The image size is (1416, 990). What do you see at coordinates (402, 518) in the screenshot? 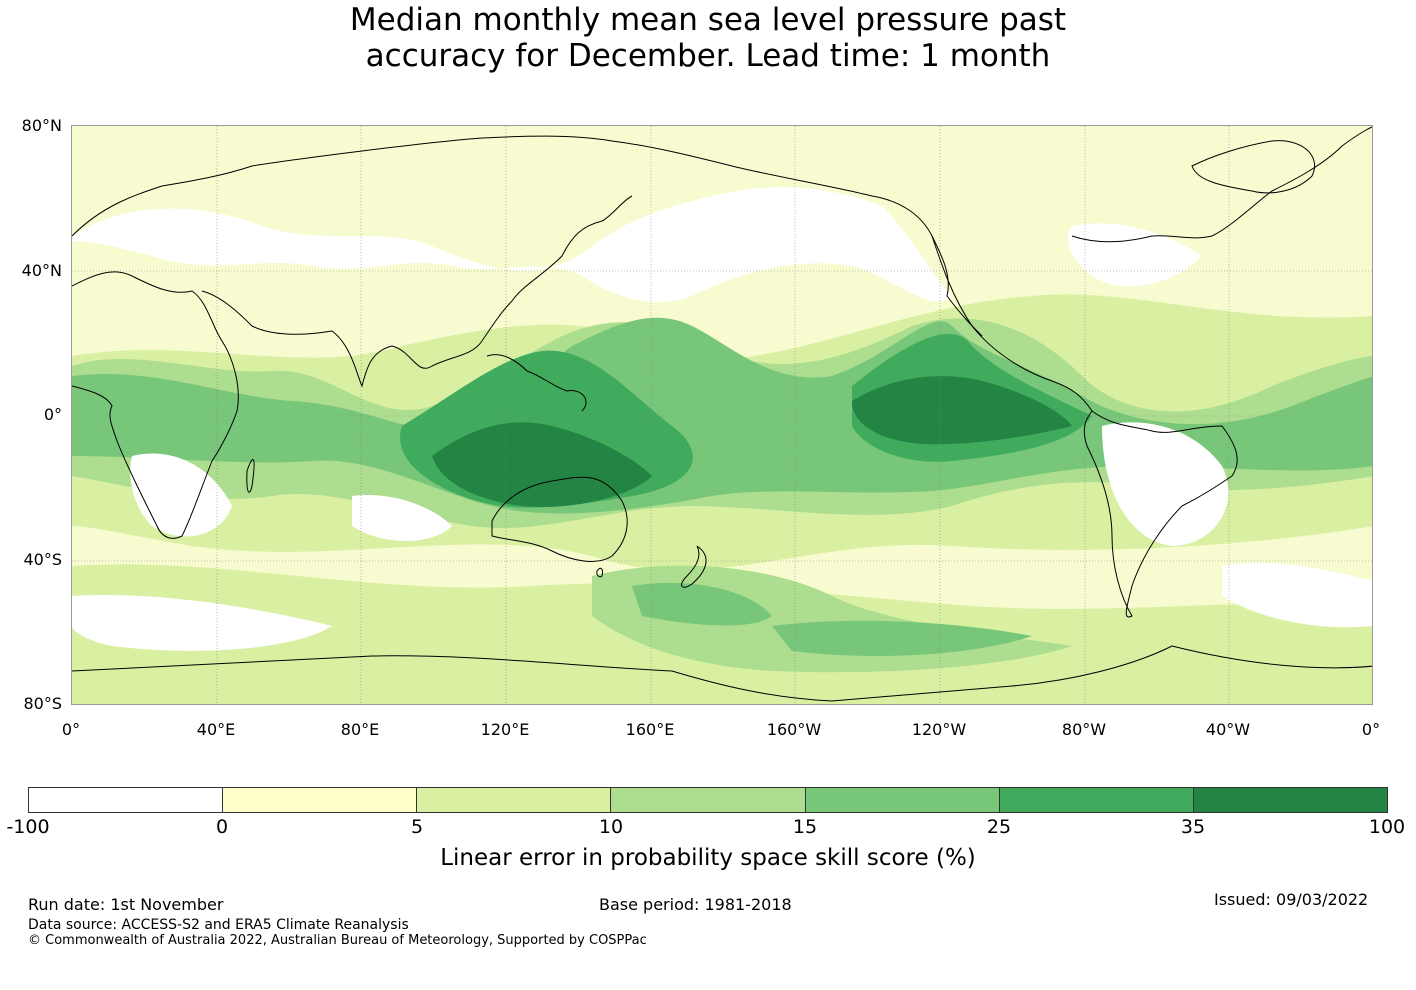
I see `field-white-indian-ocean` at bounding box center [402, 518].